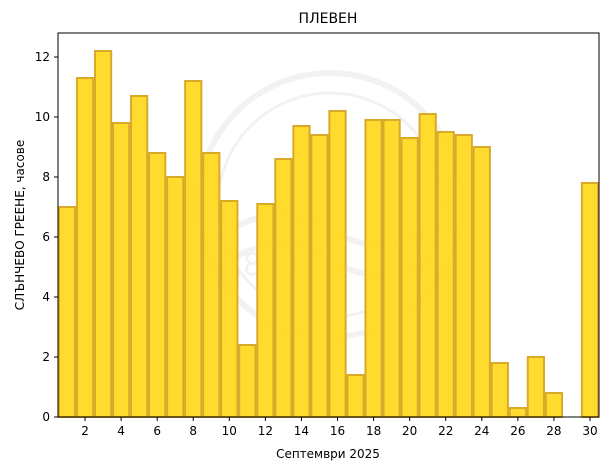 The height and width of the screenshot is (470, 609). I want to click on x-axis-title: Септември 2025, so click(328, 454).